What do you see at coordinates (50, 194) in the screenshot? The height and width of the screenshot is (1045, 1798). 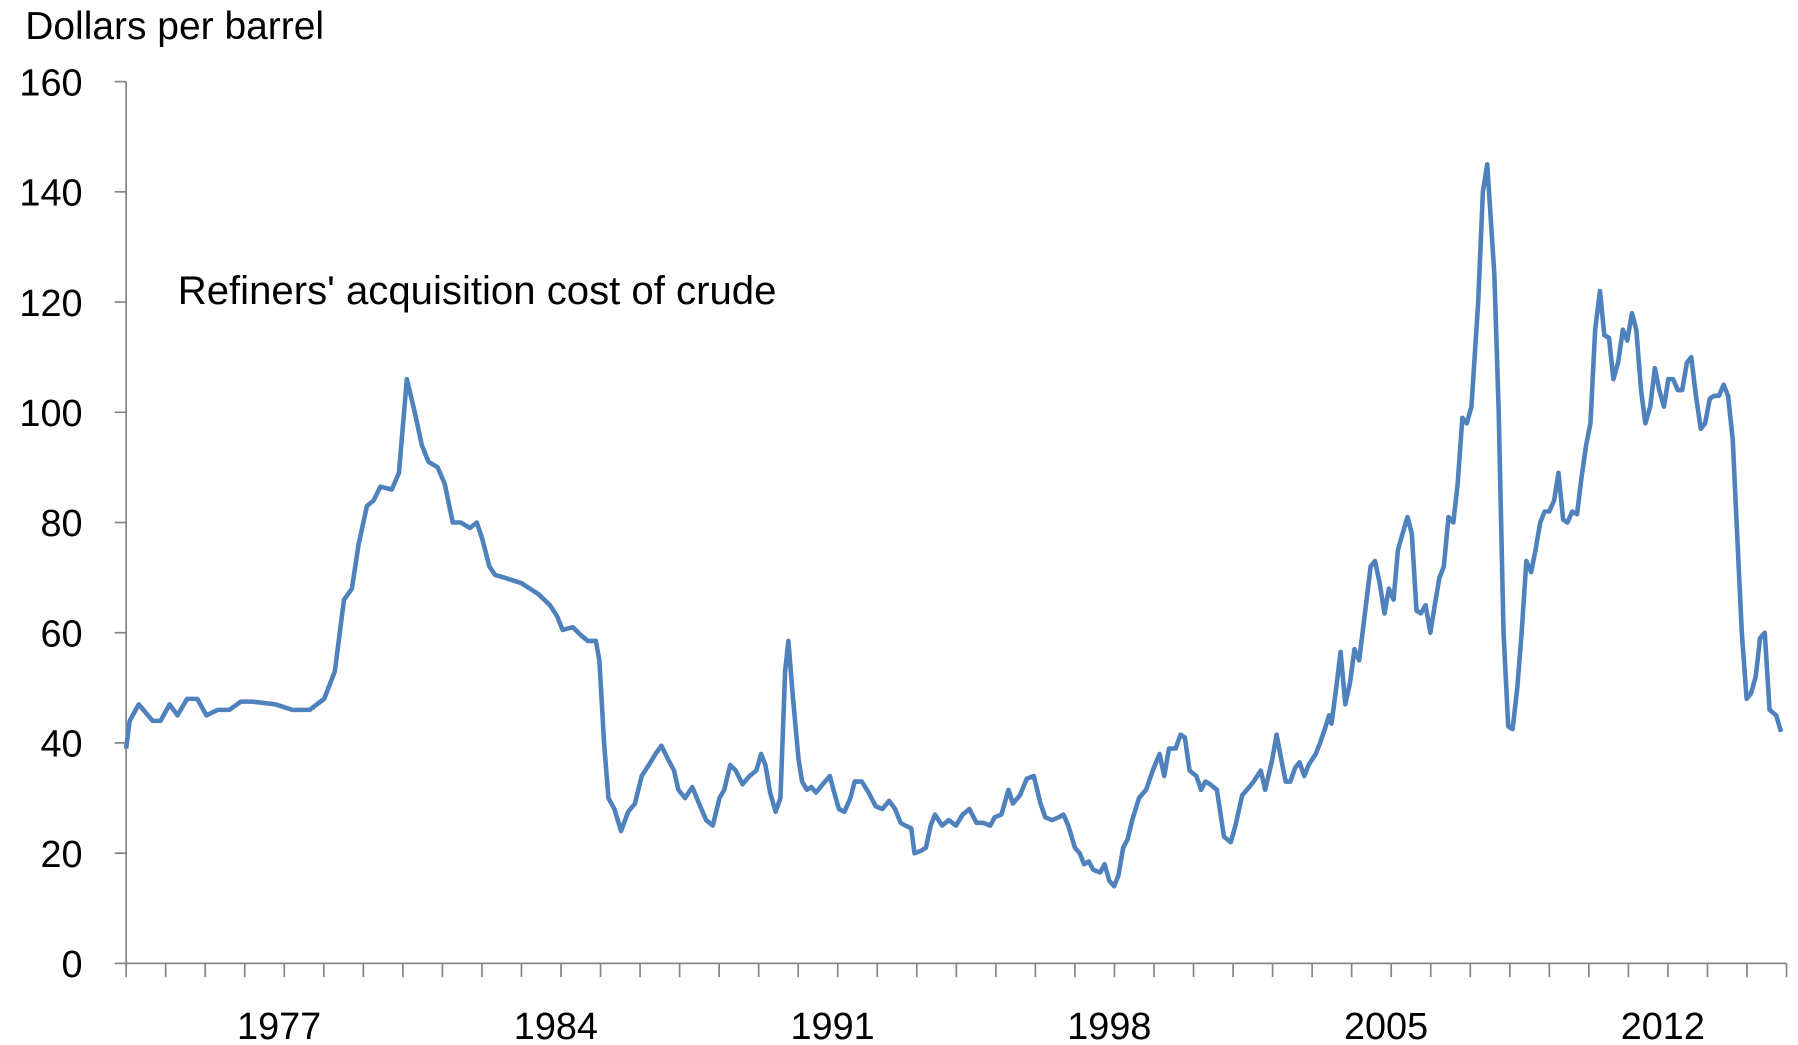 I see `y-tick-label: 140` at bounding box center [50, 194].